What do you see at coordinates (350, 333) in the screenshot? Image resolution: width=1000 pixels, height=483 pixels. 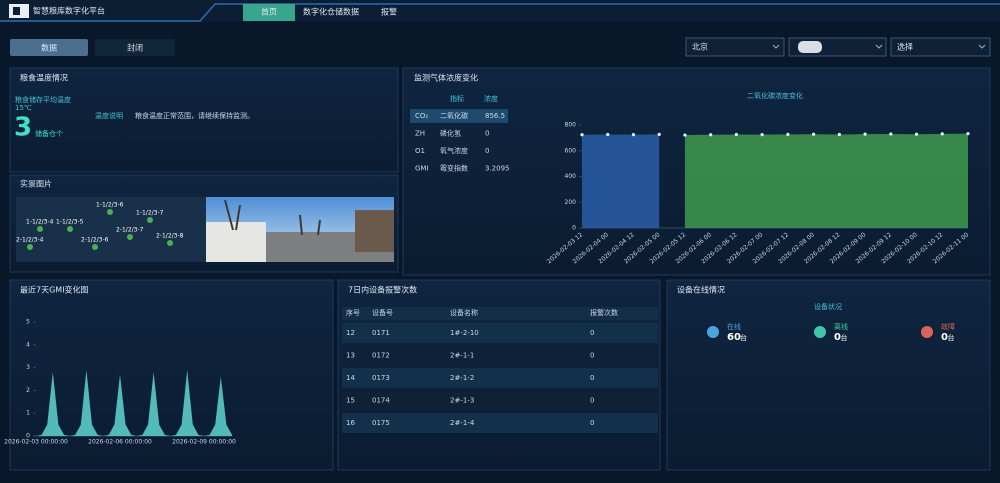 I see `table-cell: 12` at bounding box center [350, 333].